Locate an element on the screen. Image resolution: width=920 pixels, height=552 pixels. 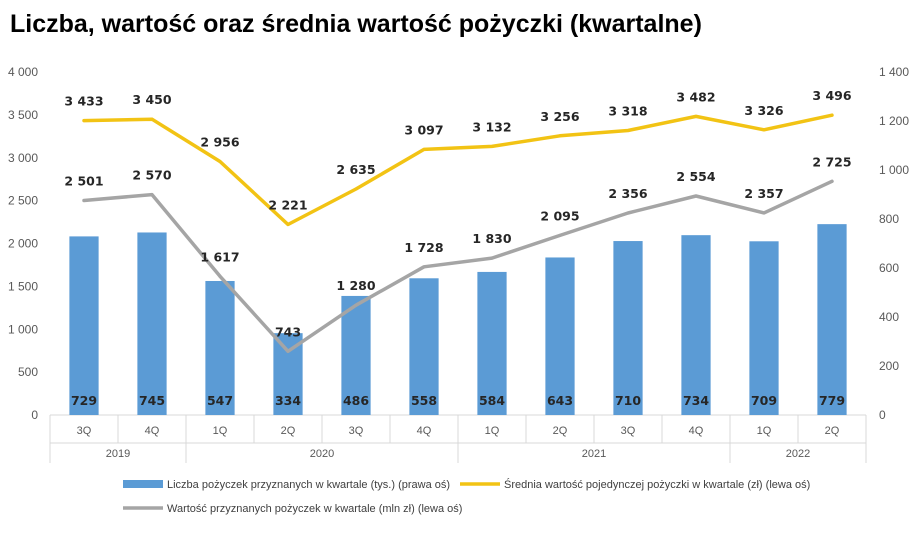
left-axis-tick-label: 500 is located at coordinates (28, 372).